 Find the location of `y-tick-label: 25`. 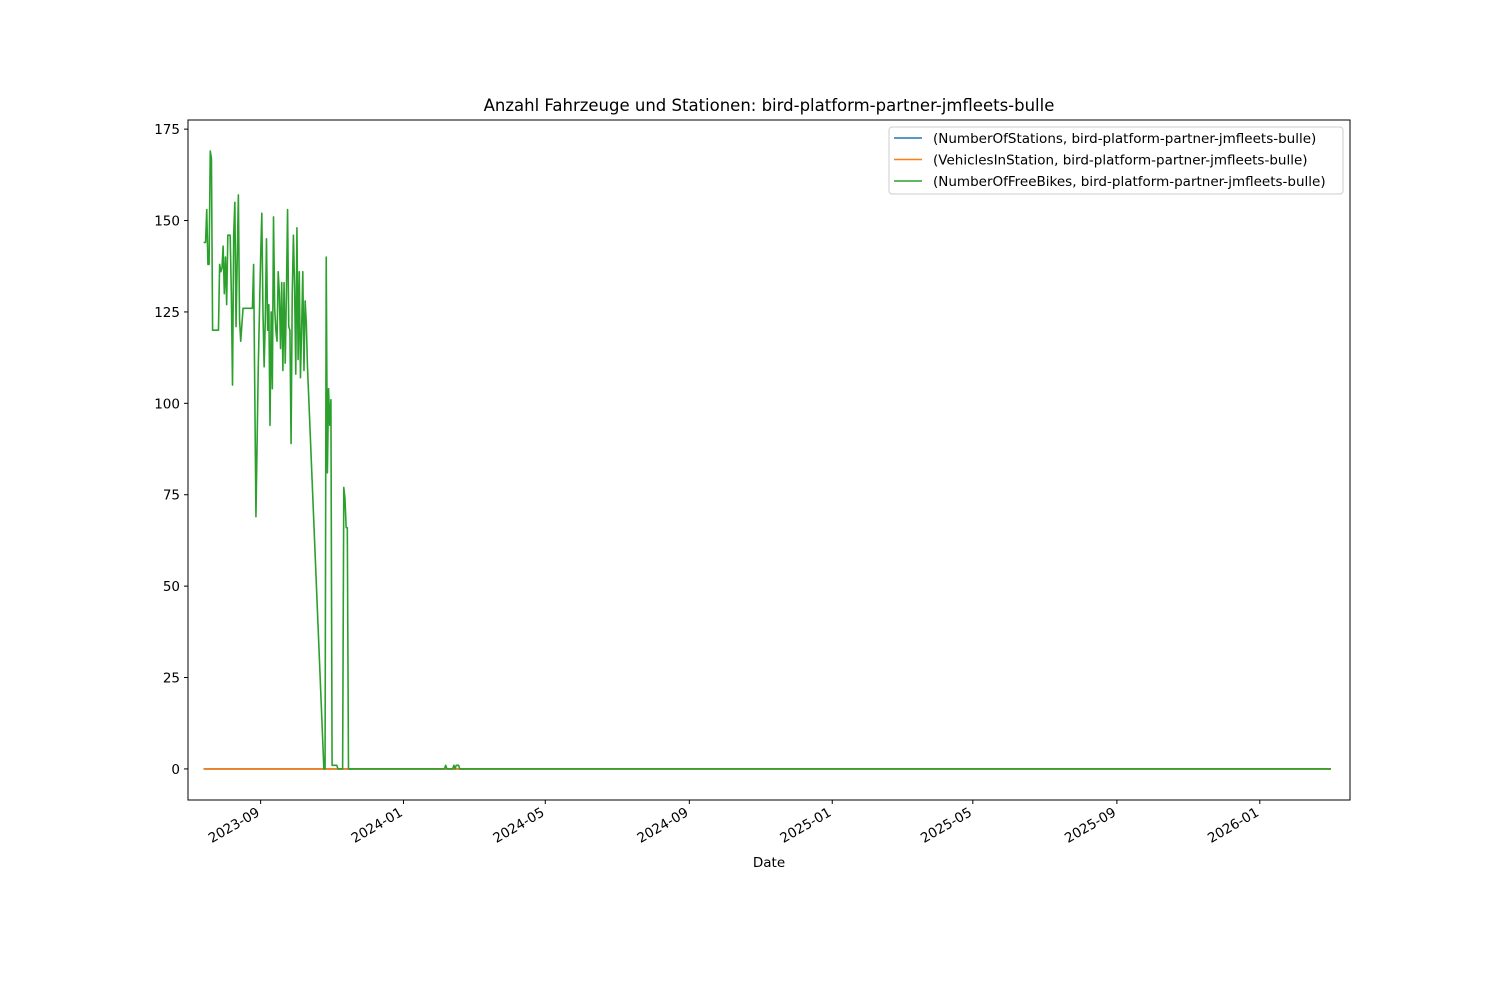

y-tick-label: 25 is located at coordinates (171, 679).